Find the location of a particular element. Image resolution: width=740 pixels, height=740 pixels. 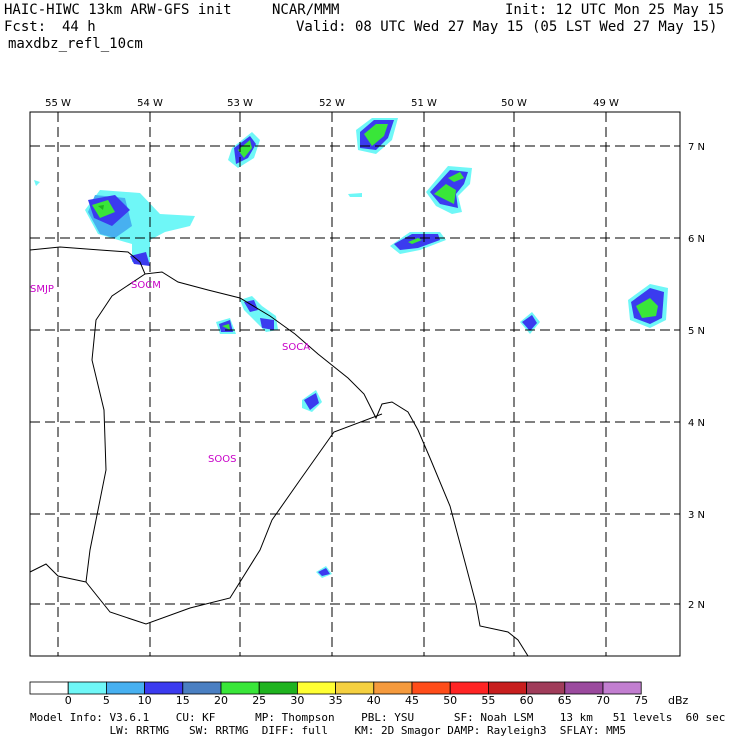

lon-label-51w: 51 W is located at coordinates (424, 103).